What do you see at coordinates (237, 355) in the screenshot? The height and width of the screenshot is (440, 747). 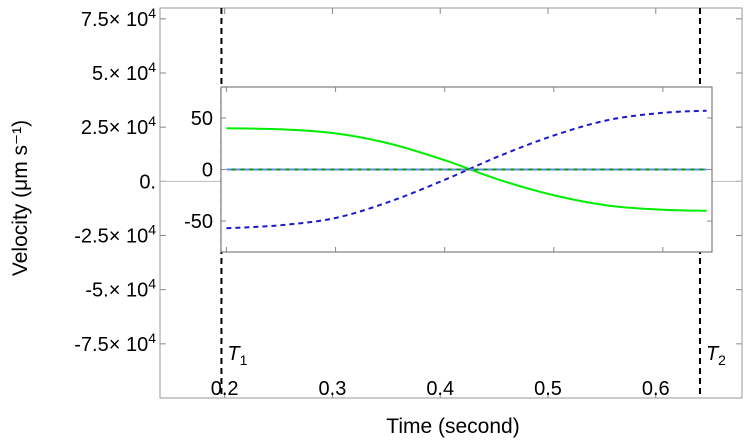 I see `time-marker-label: T1` at bounding box center [237, 355].